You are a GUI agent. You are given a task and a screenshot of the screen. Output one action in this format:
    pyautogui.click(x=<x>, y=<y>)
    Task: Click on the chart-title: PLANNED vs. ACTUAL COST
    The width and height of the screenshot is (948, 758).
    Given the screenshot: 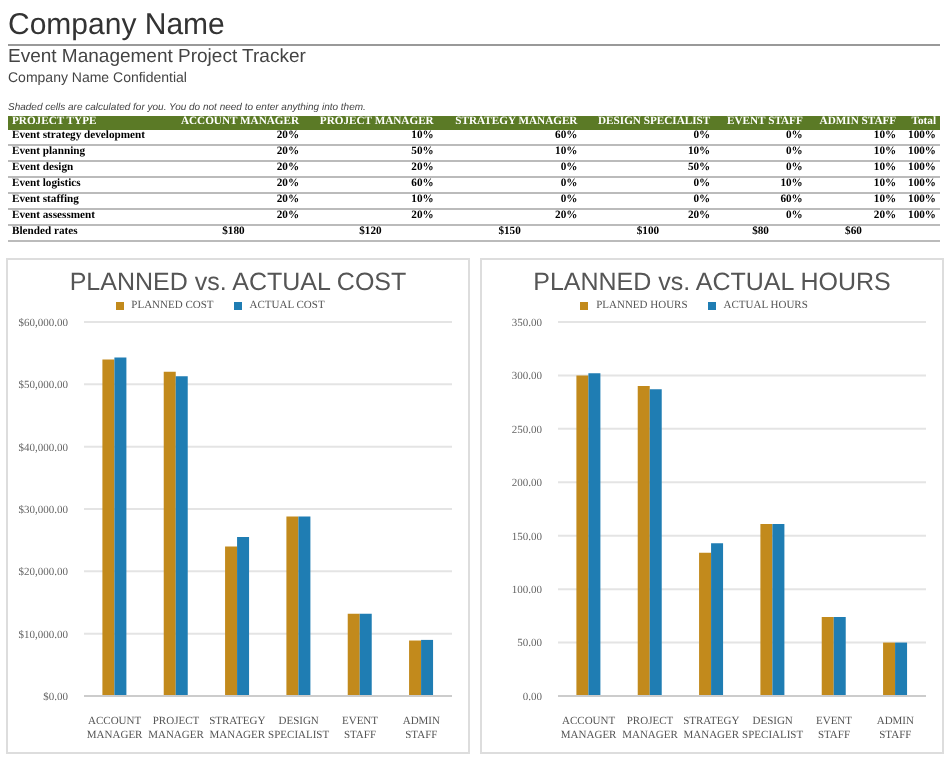 What is the action you would take?
    pyautogui.click(x=238, y=282)
    